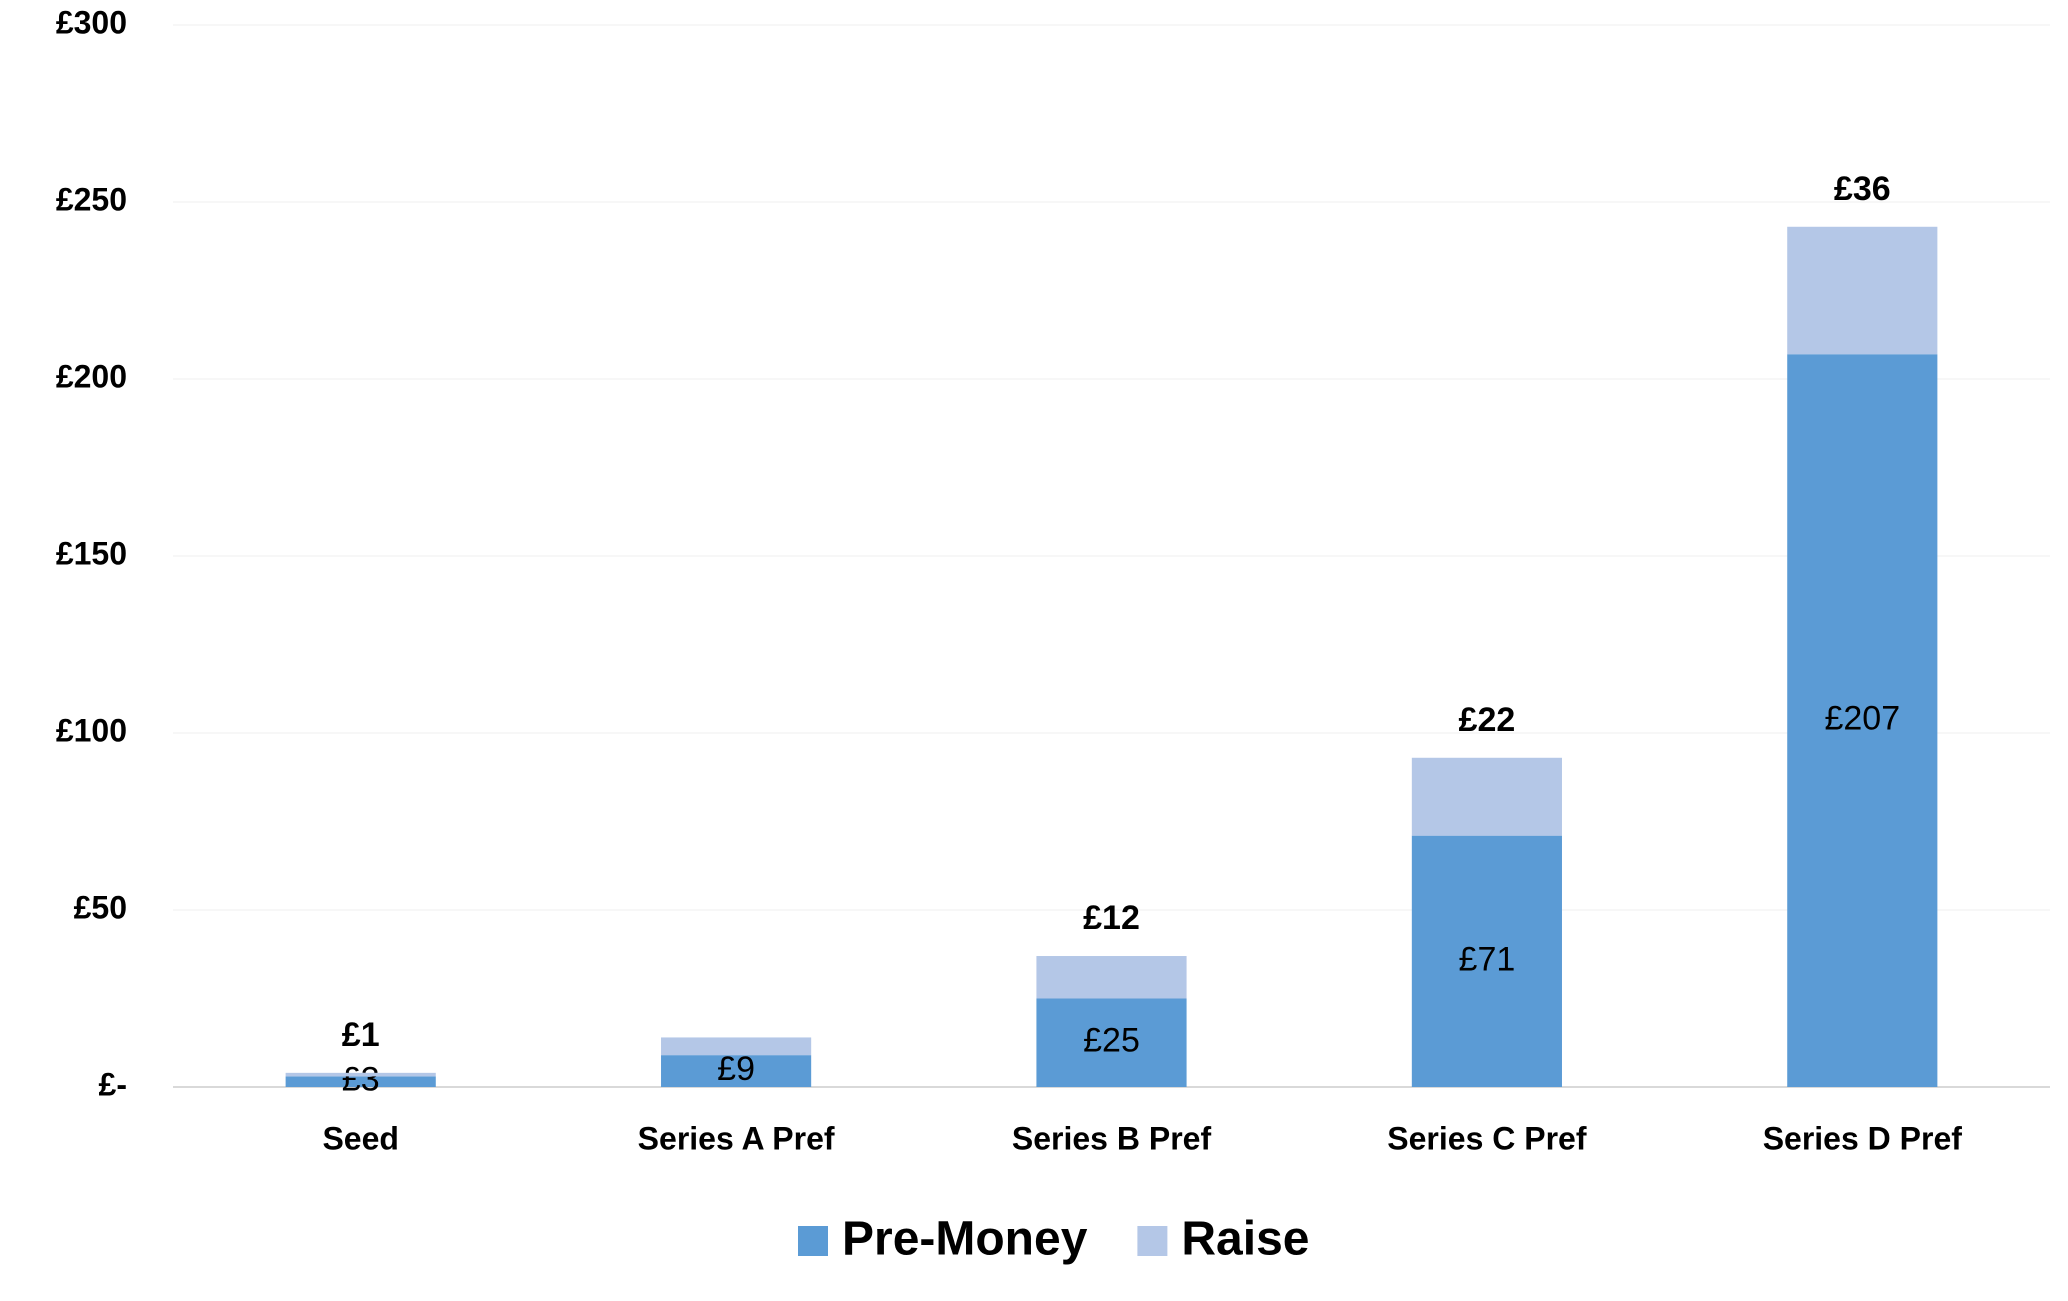 This screenshot has width=2068, height=1301. What do you see at coordinates (360, 1138) in the screenshot?
I see `x-tick-label: Seed` at bounding box center [360, 1138].